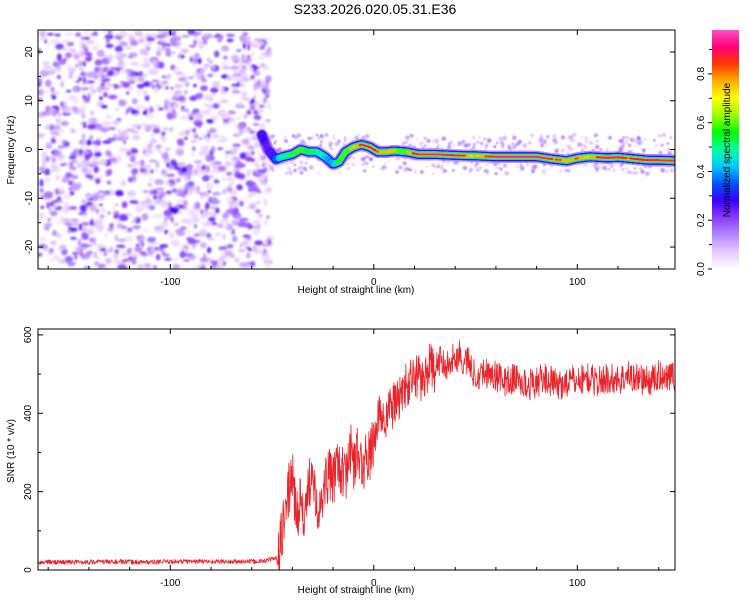  What do you see at coordinates (29, 198) in the screenshot?
I see `spectrogram-y-tick-label: -10` at bounding box center [29, 198].